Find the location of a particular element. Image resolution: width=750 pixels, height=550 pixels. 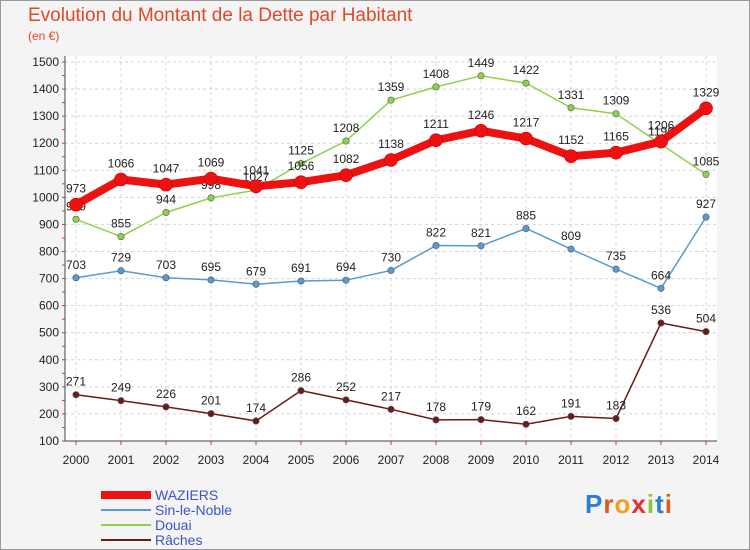

y-tick-label: 100 is located at coordinates (49, 441).